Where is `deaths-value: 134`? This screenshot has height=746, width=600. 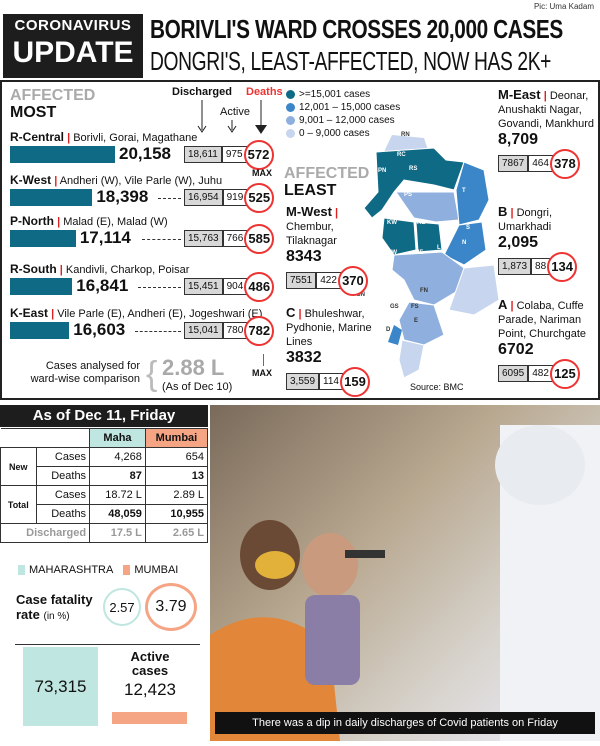 deaths-value: 134 is located at coordinates (562, 266).